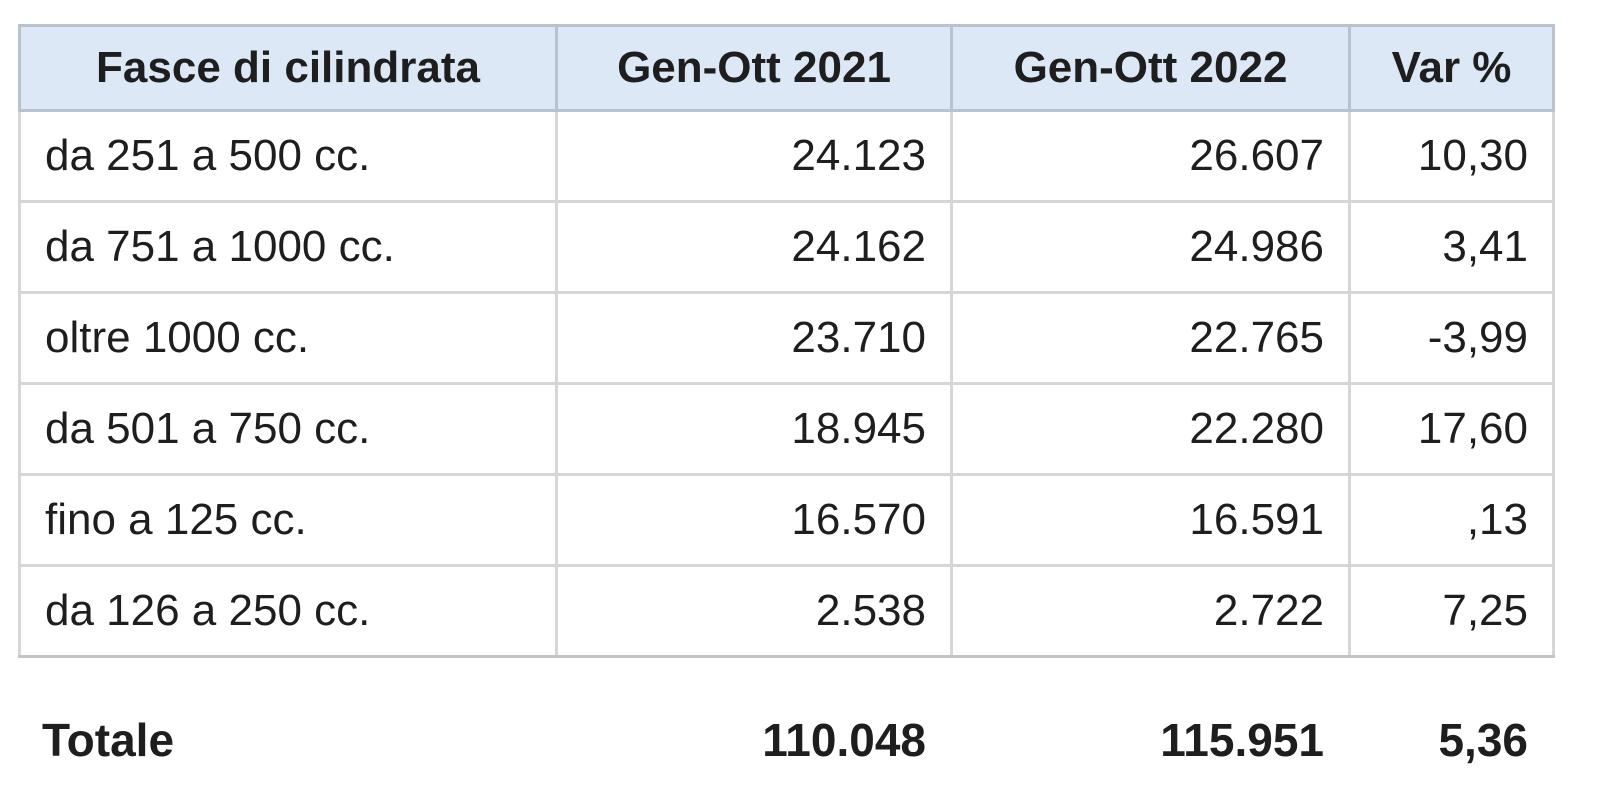 The image size is (1600, 798). I want to click on header-cell: Gen-Ott 2022, so click(1150, 68).